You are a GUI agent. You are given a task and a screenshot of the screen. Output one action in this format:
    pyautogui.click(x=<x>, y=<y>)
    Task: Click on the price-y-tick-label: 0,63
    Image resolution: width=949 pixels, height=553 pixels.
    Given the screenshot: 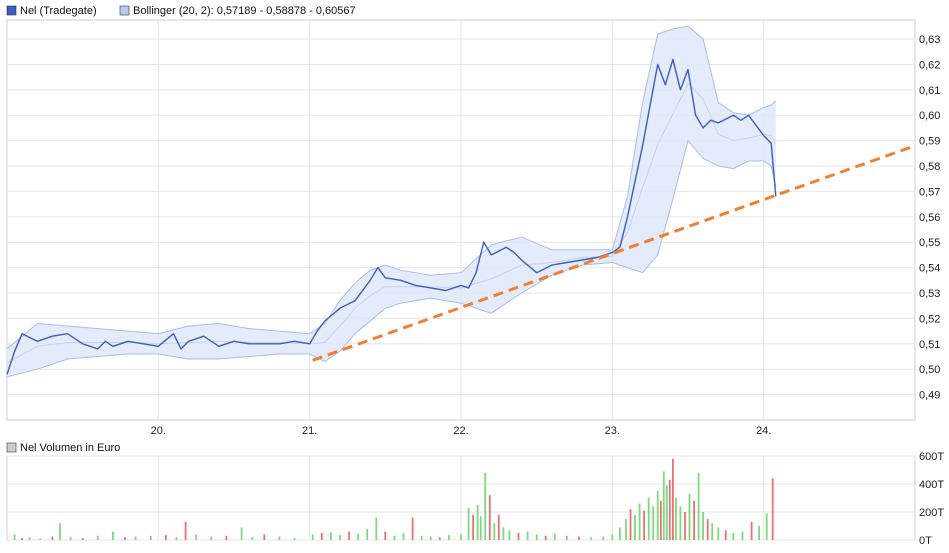 What is the action you would take?
    pyautogui.click(x=929, y=40)
    